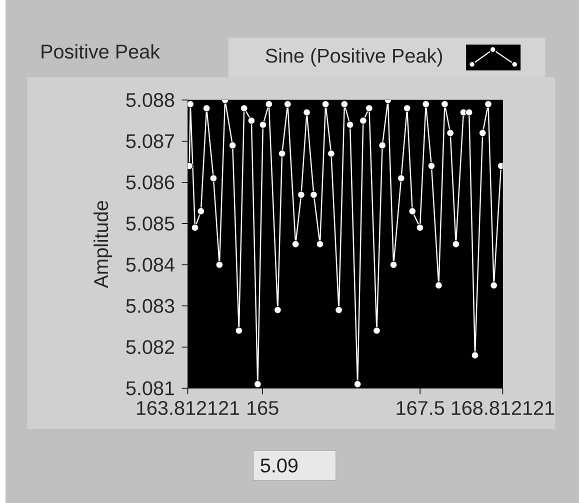 This screenshot has width=579, height=503. What do you see at coordinates (150, 388) in the screenshot?
I see `y-tick-label: 5.081` at bounding box center [150, 388].